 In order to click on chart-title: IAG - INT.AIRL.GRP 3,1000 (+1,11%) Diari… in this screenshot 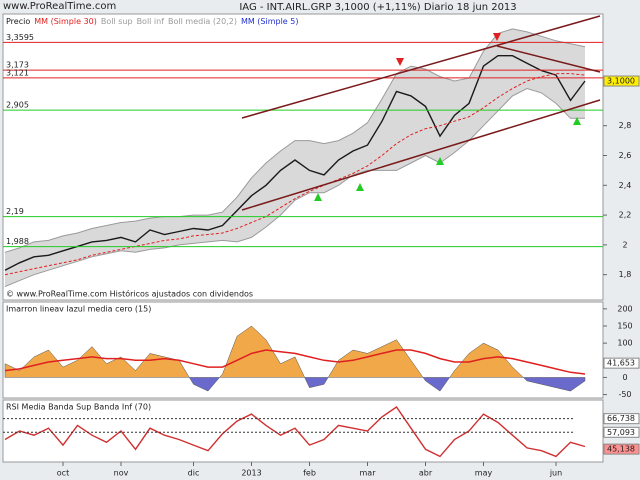, I will do `click(377, 7)`.